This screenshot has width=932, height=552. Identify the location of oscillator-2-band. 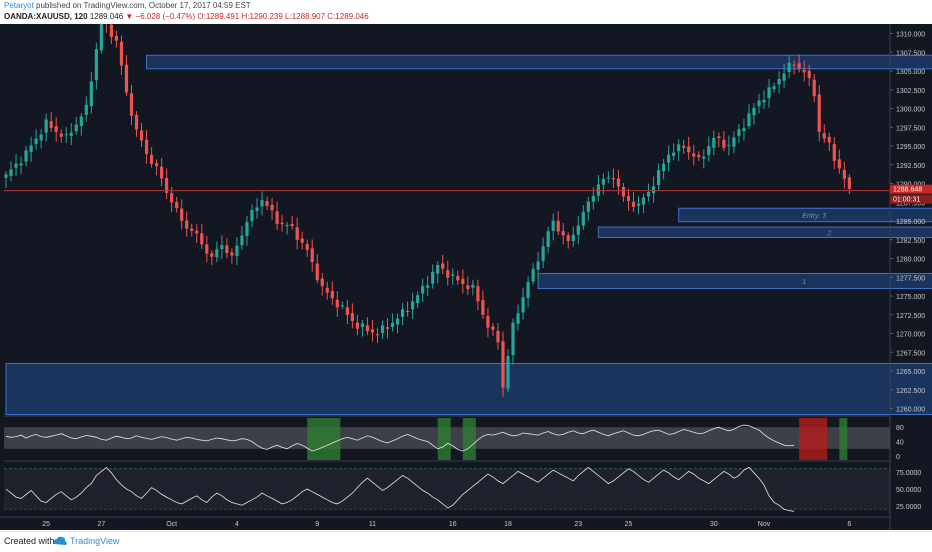
(447, 489).